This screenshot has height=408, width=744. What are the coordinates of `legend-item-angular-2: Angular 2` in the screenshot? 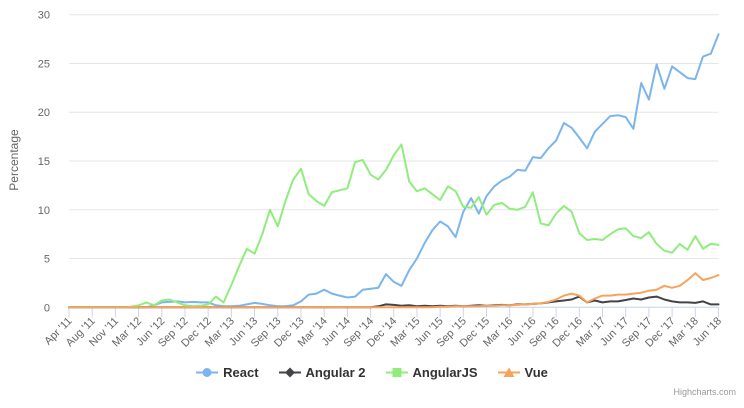 It's located at (322, 372).